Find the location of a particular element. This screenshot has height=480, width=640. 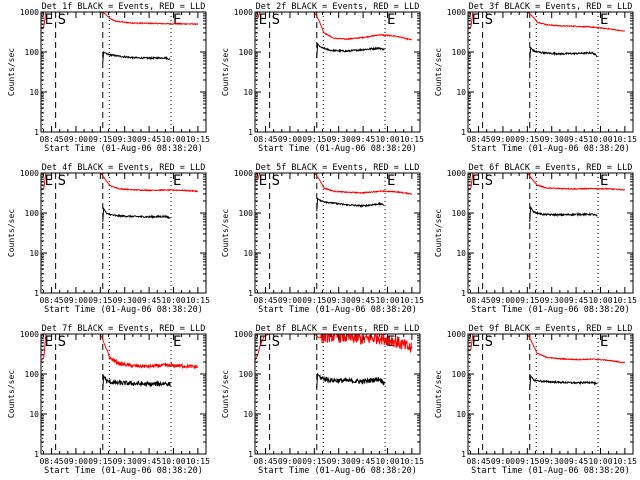

panel-title: Det 5f BLACK = Events, RED = LLD is located at coordinates (338, 168).